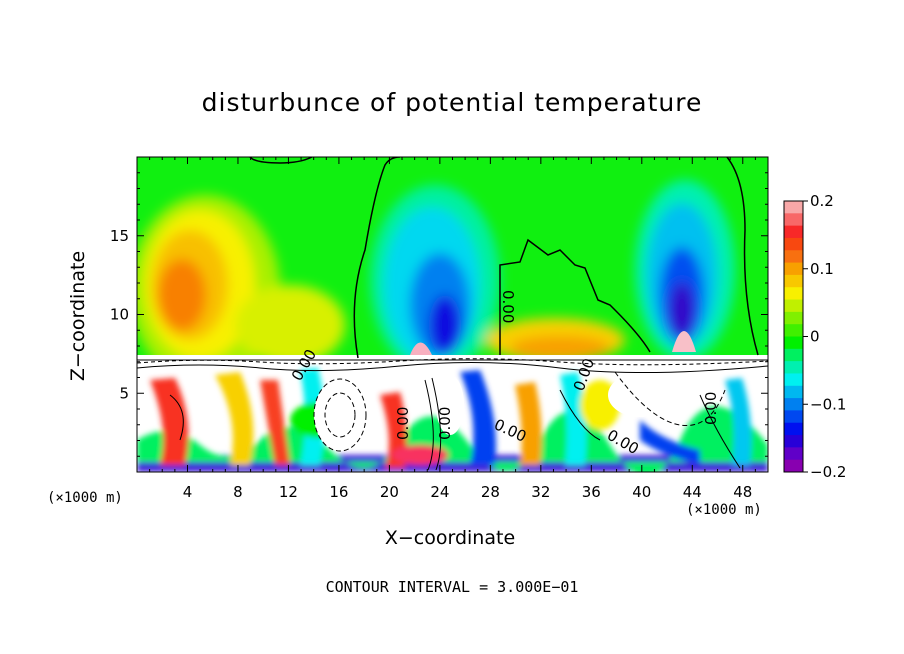 Image resolution: width=904 pixels, height=654 pixels. Describe the element at coordinates (815, 337) in the screenshot. I see `colorbar-tick-label: 0` at that location.